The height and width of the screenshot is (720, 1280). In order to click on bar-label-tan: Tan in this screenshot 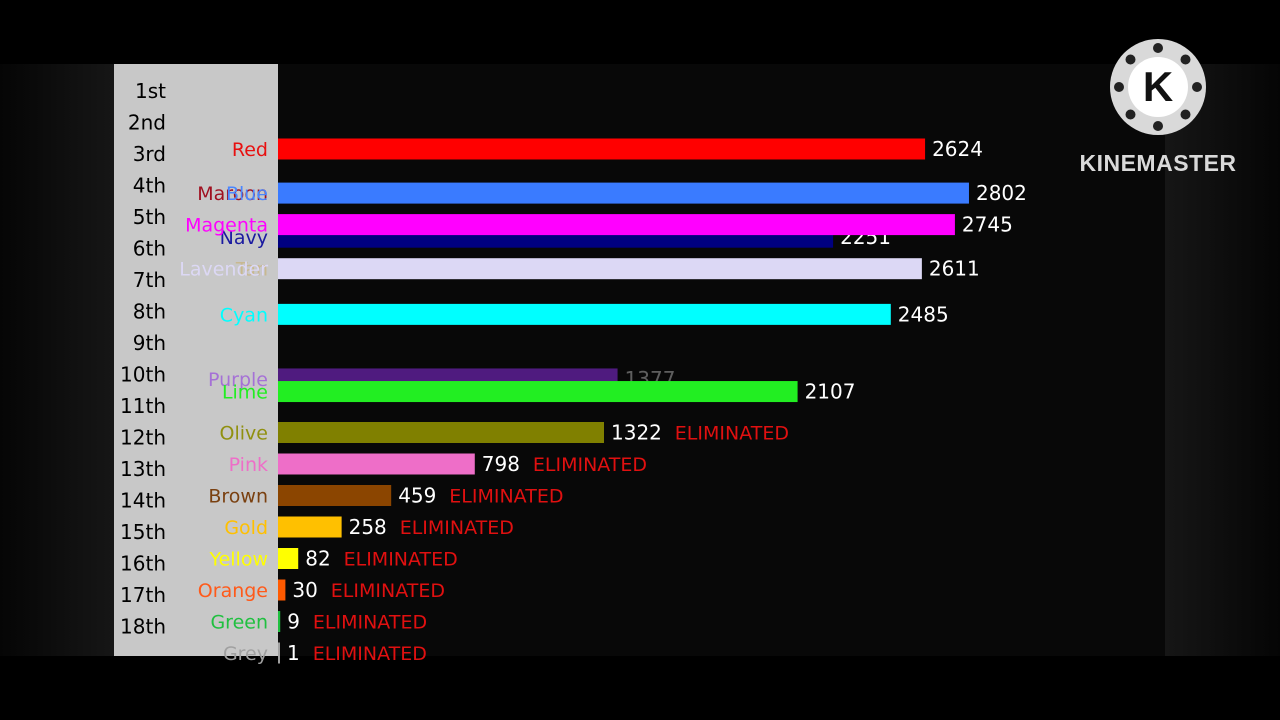, I will do `click(251, 270)`.